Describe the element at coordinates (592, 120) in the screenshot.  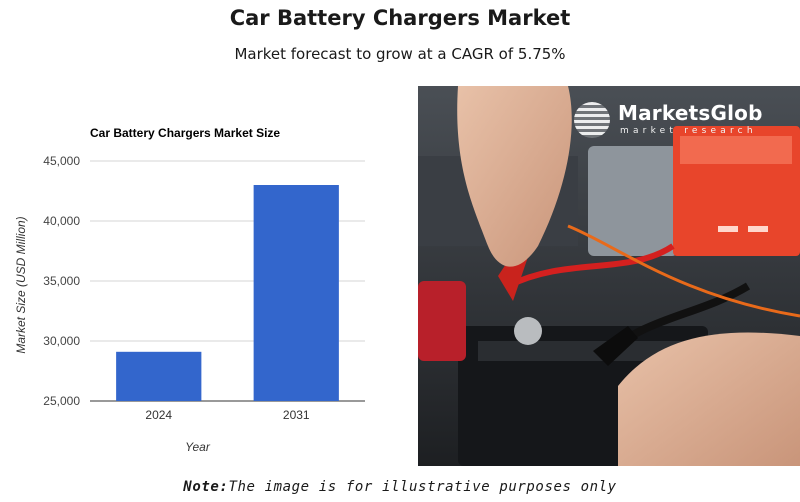
I see `globe-logo-icon` at that location.